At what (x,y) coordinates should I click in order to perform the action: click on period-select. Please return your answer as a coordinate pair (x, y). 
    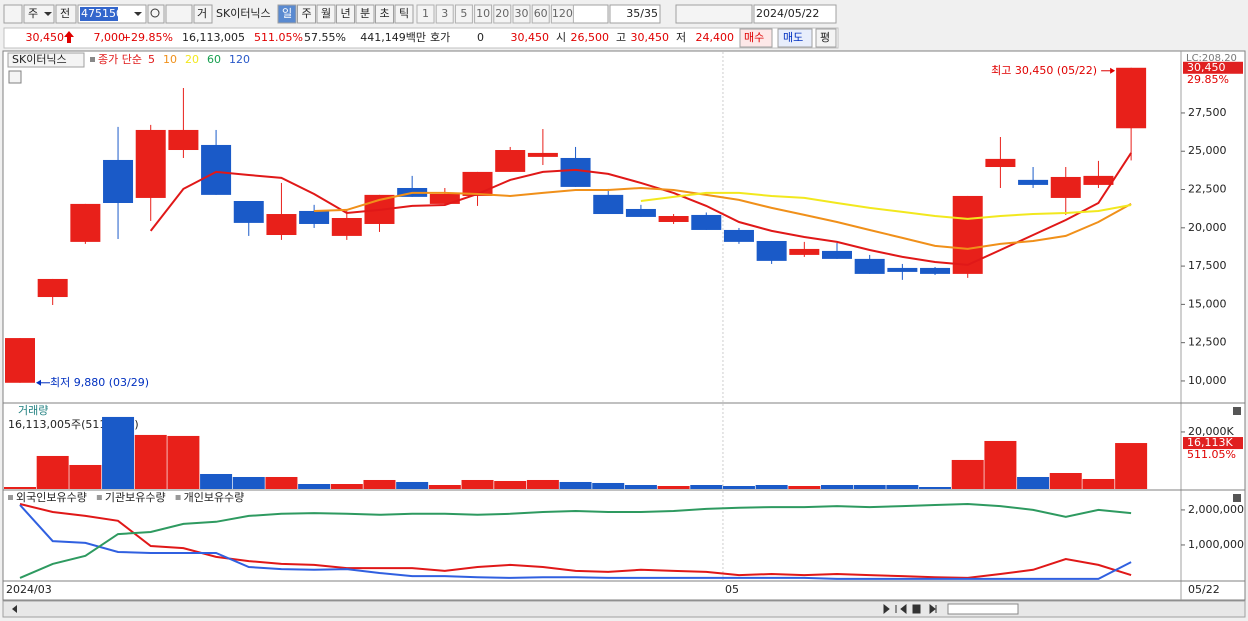
    Looking at the image, I should click on (590, 14).